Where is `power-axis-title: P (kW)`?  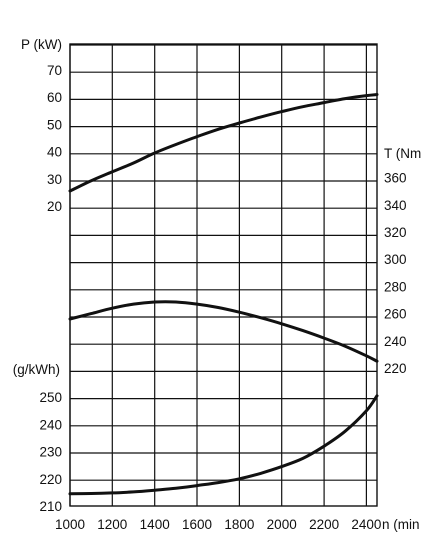 power-axis-title: P (kW) is located at coordinates (41, 44).